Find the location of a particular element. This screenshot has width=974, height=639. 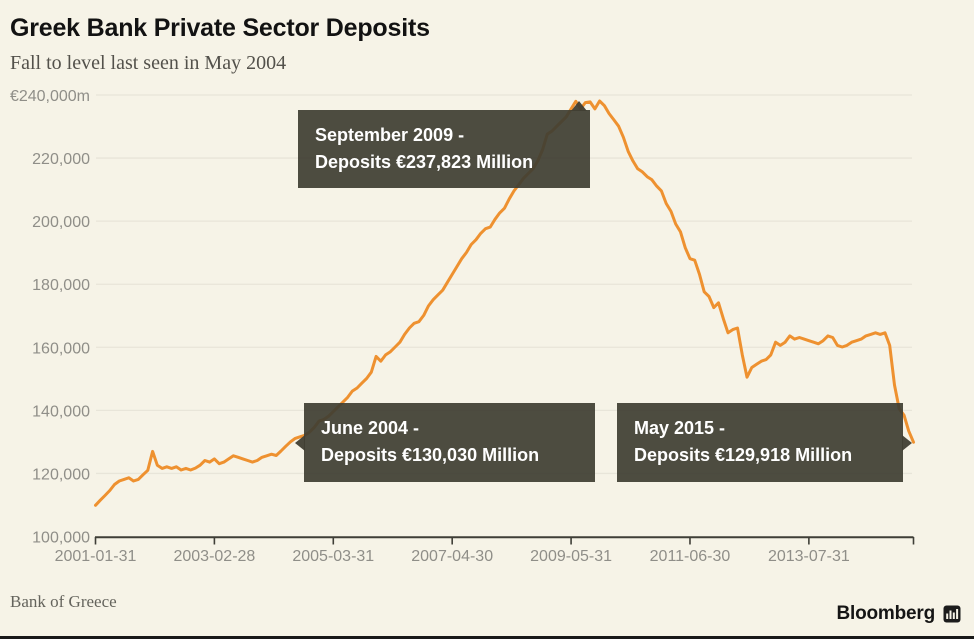

bloomberg-wordmark: Bloomberg is located at coordinates (886, 613).